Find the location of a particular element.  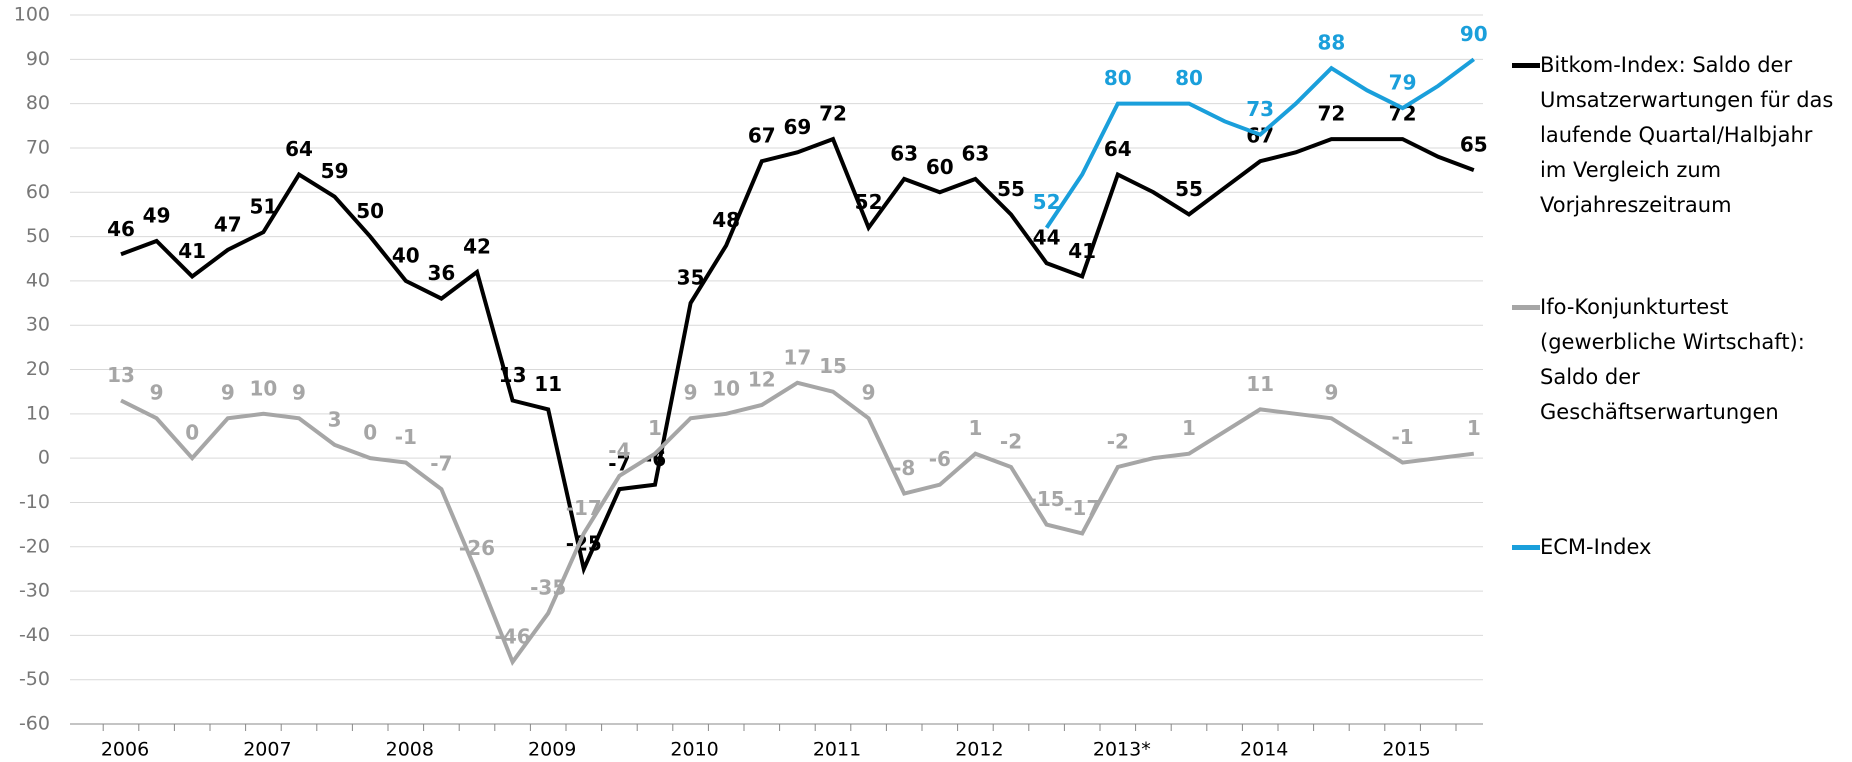

data-label: 79 is located at coordinates (1403, 83).